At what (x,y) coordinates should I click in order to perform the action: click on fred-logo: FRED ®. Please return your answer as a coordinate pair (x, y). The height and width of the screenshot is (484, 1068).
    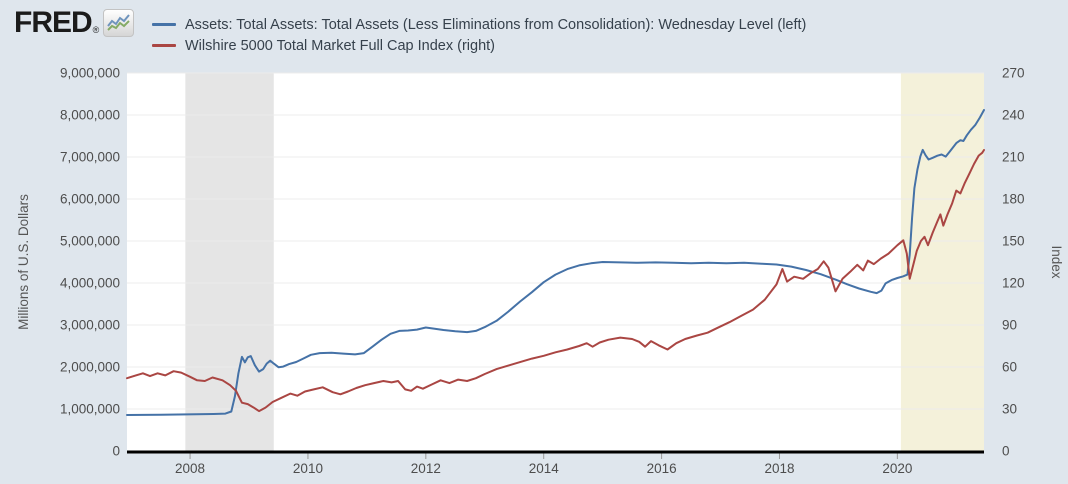
    Looking at the image, I should click on (74, 22).